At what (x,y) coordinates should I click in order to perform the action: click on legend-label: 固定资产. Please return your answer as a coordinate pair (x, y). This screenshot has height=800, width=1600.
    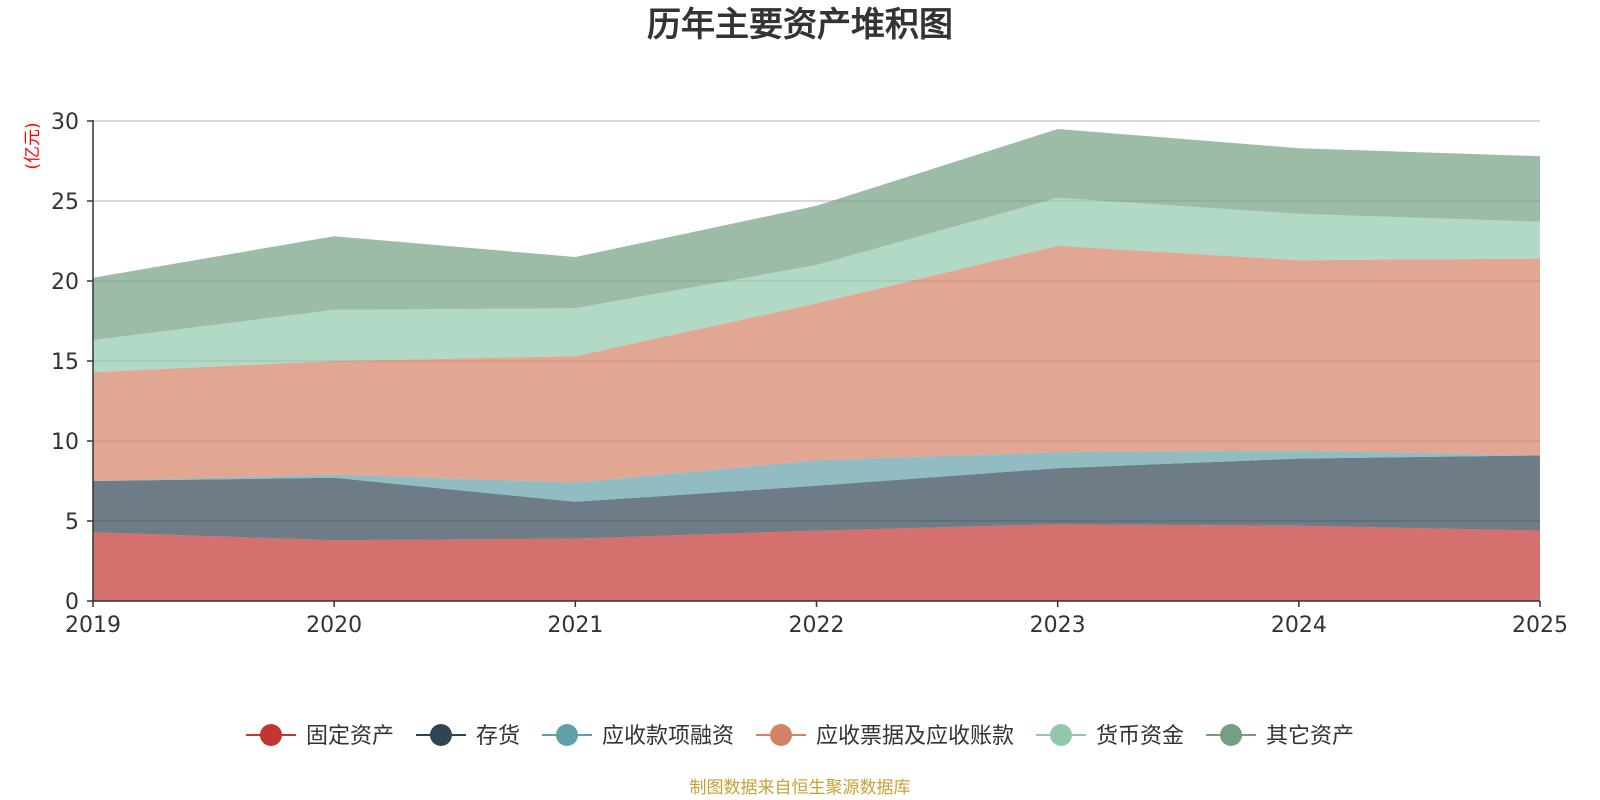
    Looking at the image, I should click on (350, 736).